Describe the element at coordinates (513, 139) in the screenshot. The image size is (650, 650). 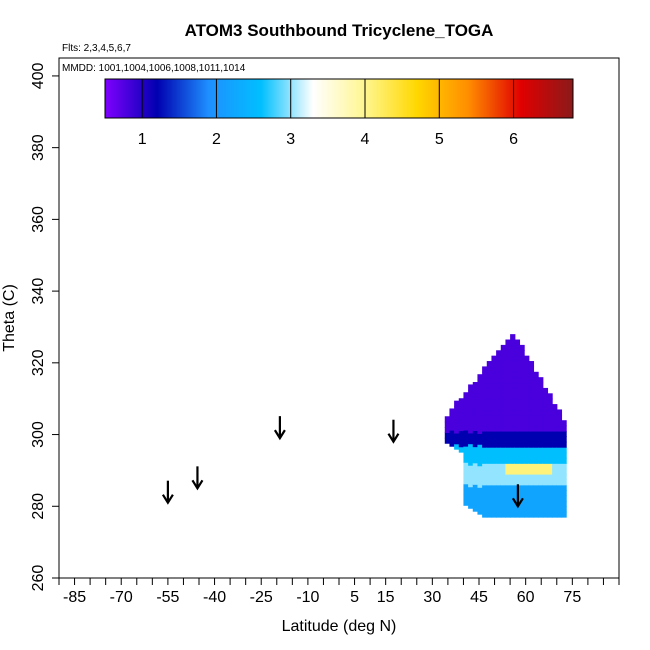
I see `colorbar-tick-label: 6` at that location.